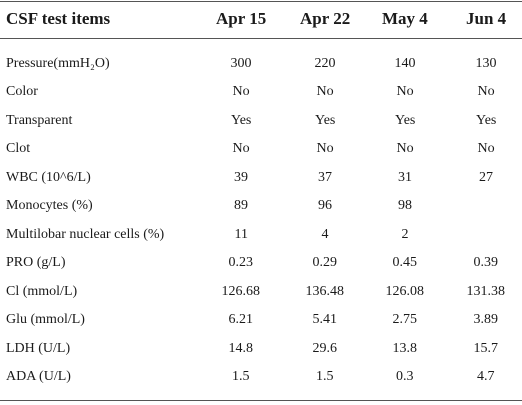  I want to click on value-cell: 15.7, so click(486, 348).